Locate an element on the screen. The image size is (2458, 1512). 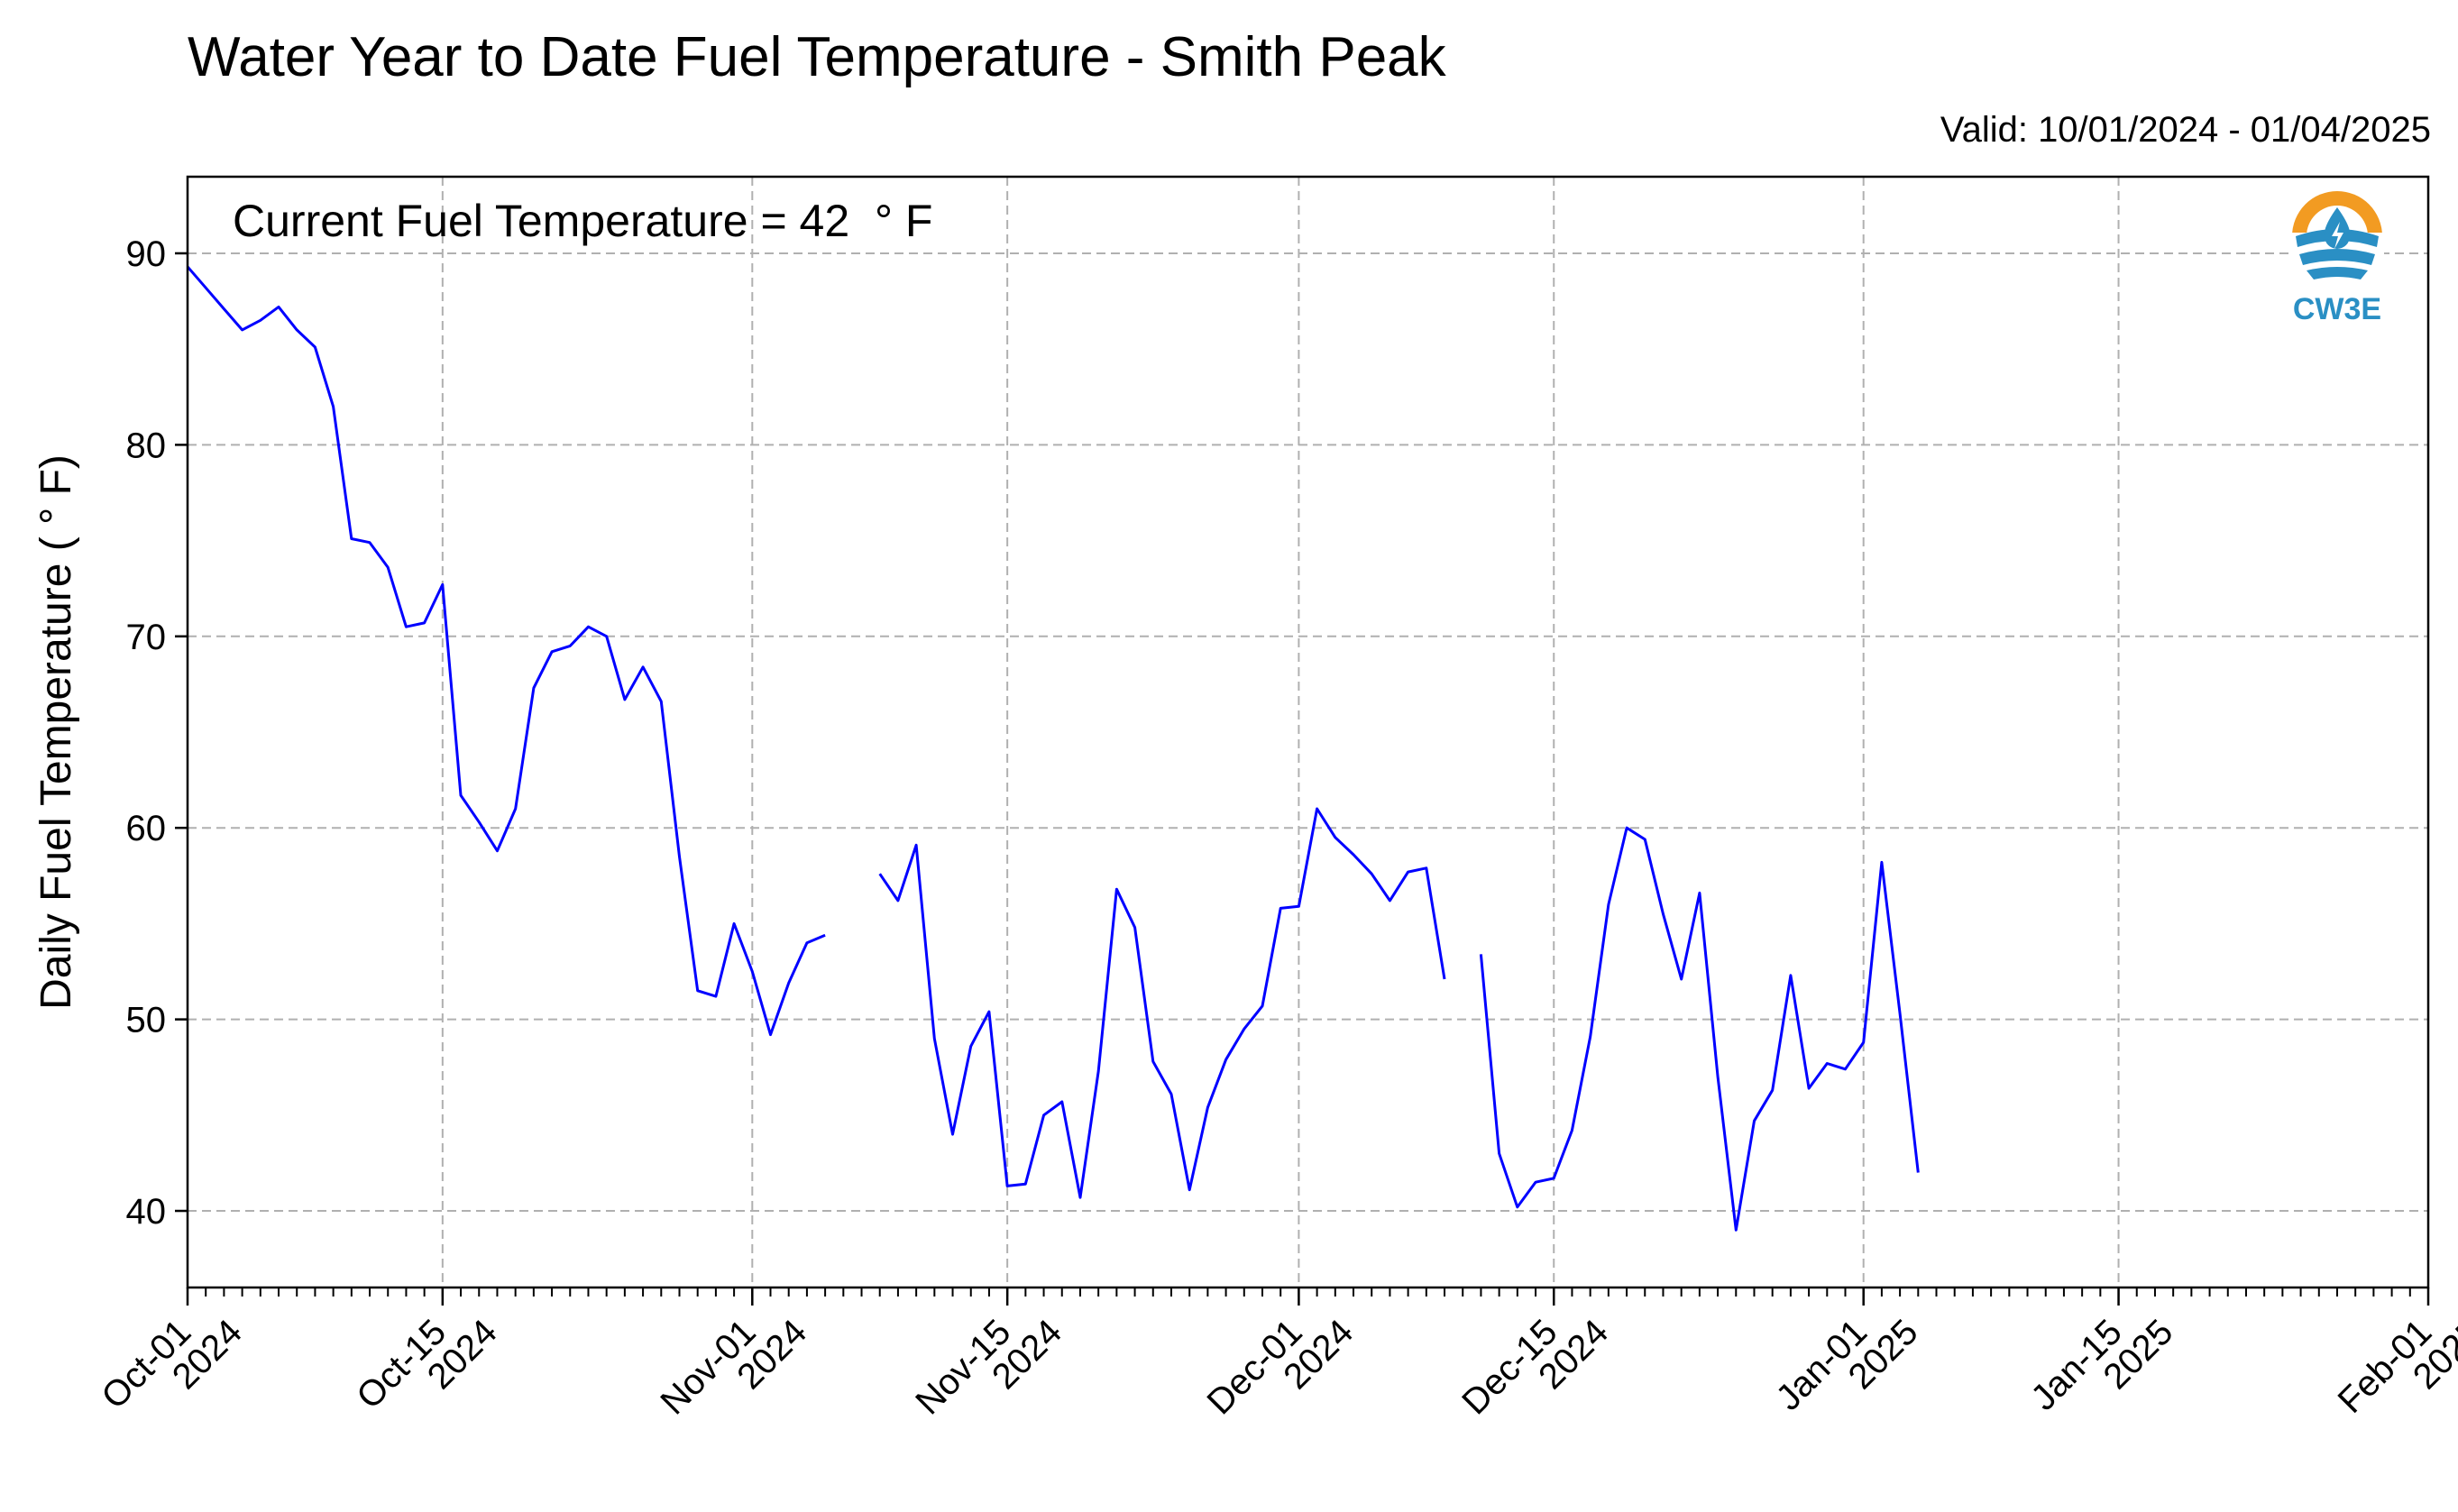
y-tick-labels: 40 50 60 70 80 90 is located at coordinates (146, 733).